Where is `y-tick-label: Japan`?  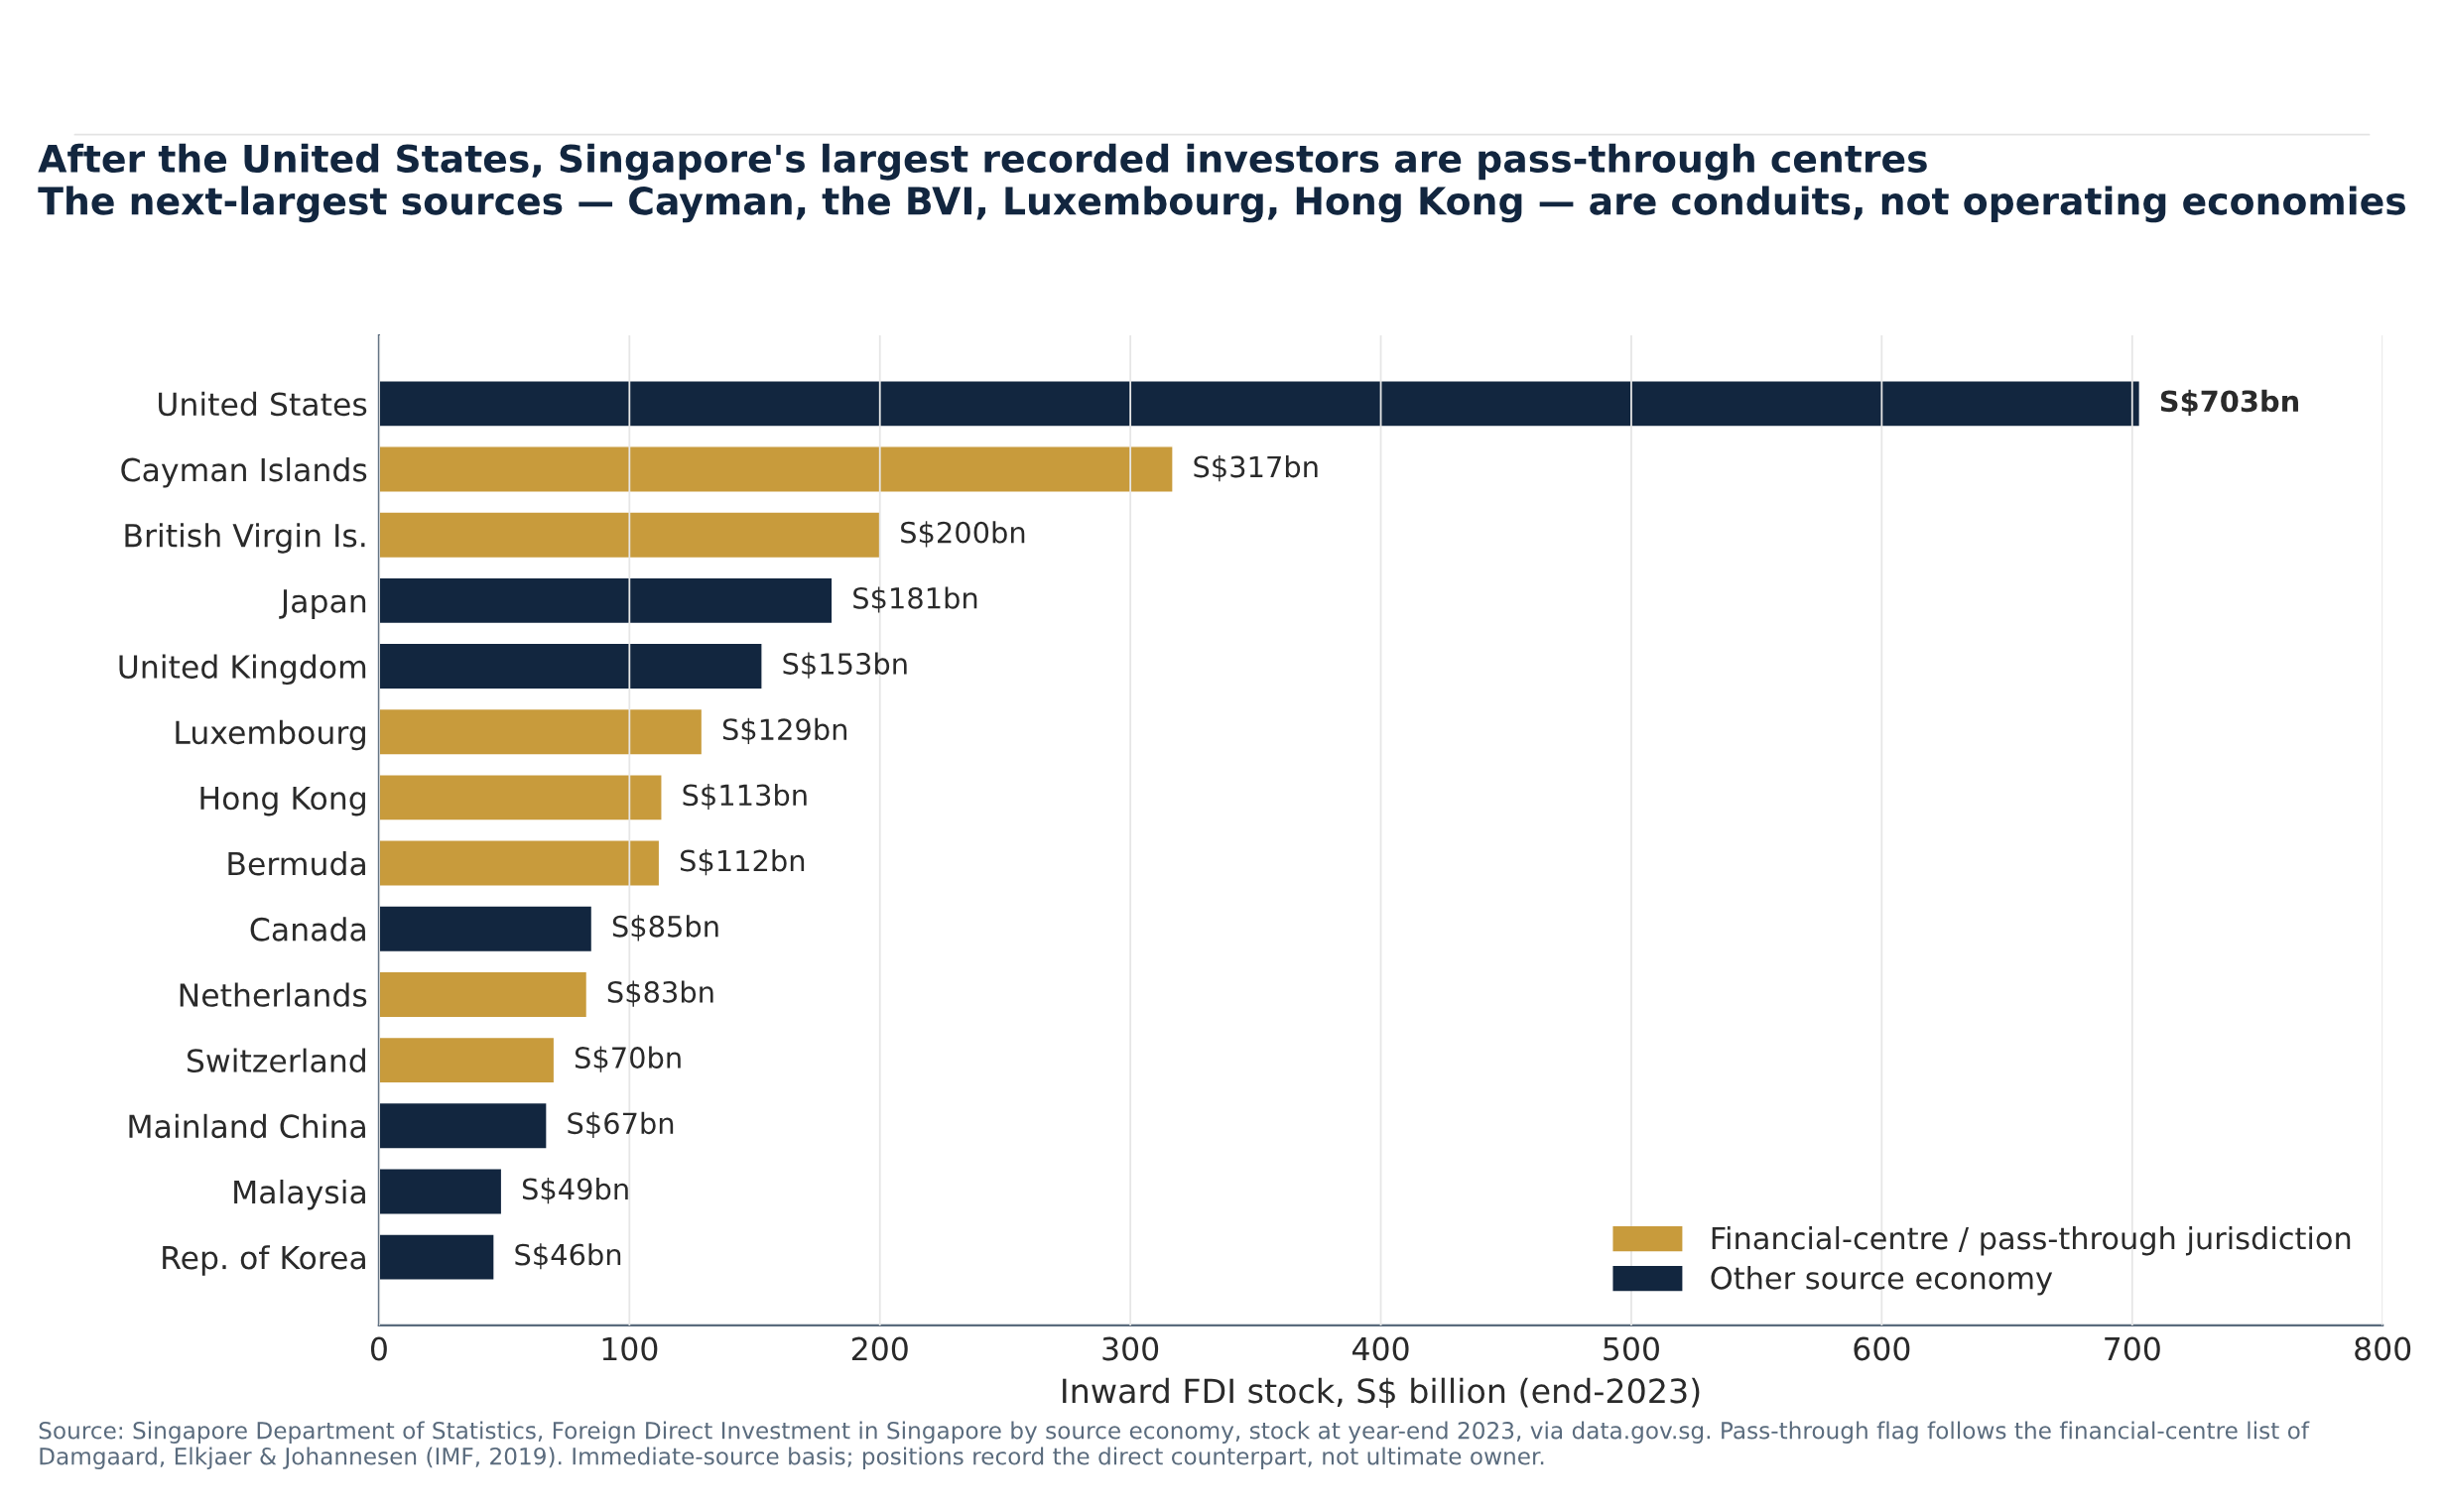
y-tick-label: Japan is located at coordinates (322, 604).